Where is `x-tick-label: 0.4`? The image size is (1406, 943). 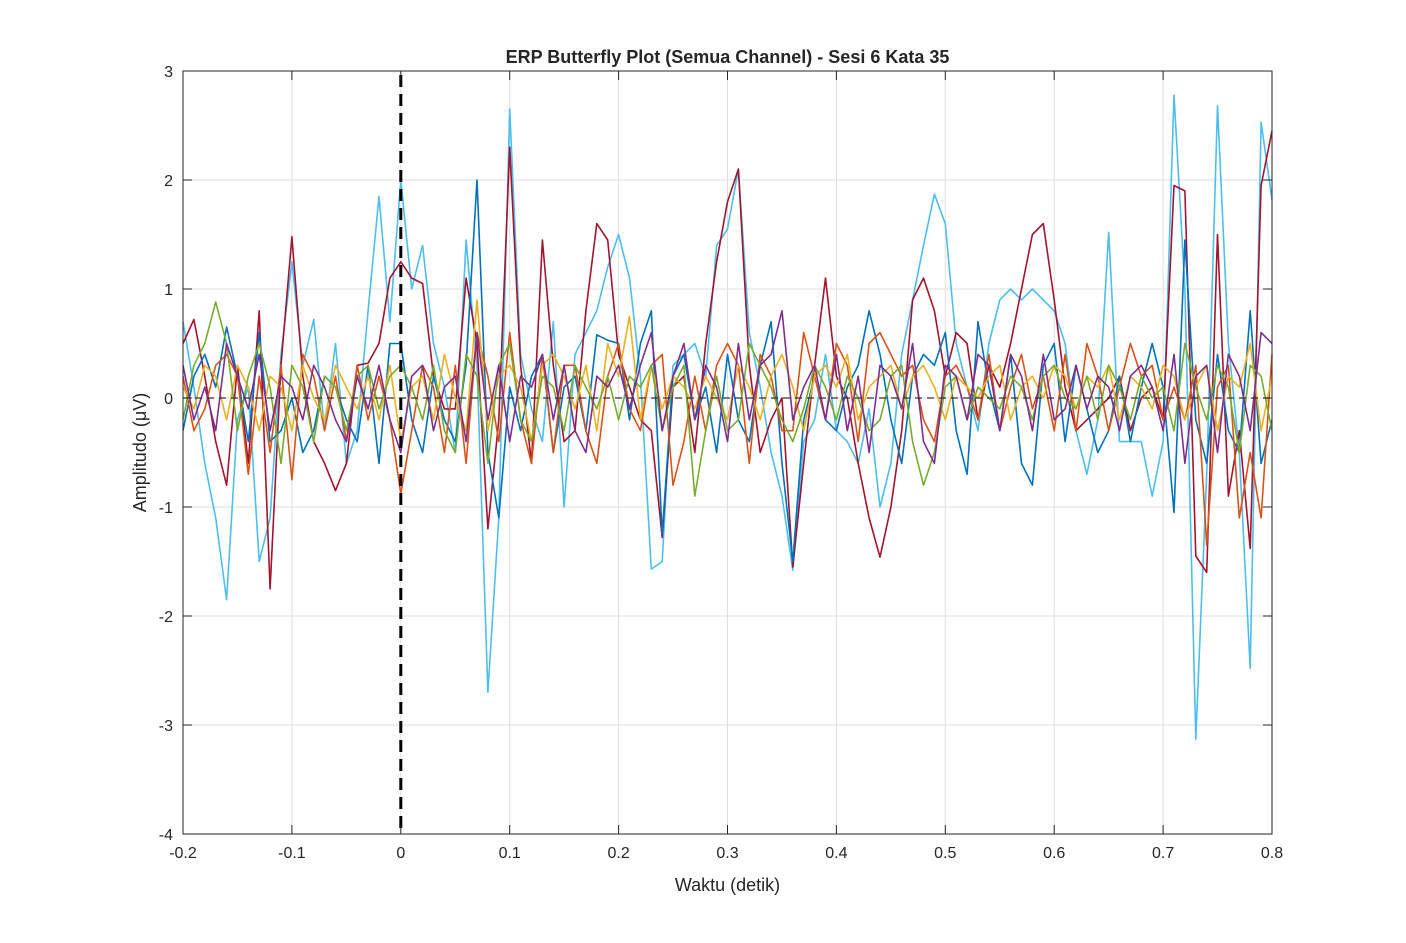 x-tick-label: 0.4 is located at coordinates (836, 853).